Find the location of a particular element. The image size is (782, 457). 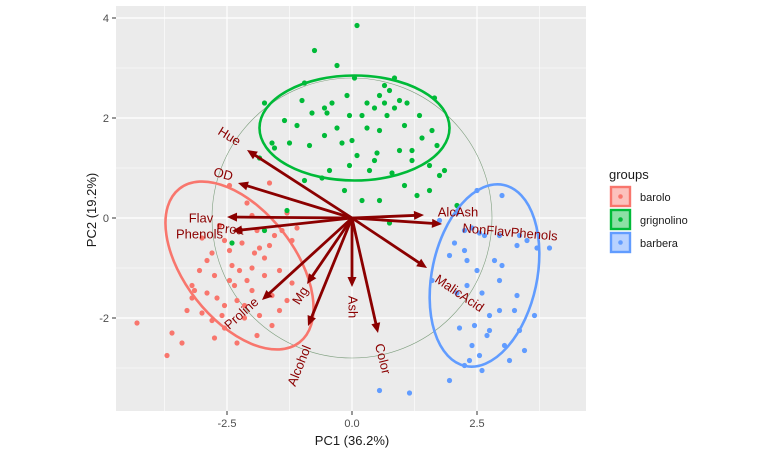

arrowhead-alcash is located at coordinates (418, 215).